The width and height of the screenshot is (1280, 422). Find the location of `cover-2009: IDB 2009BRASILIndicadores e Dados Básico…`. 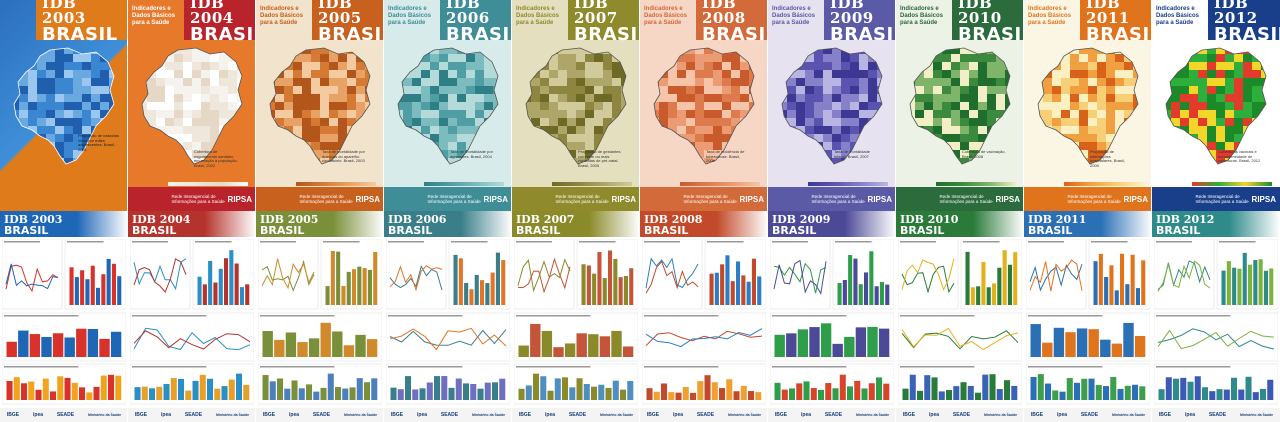

cover-2009: IDB 2009BRASILIndicadores e Dados Básico… is located at coordinates (831, 105).